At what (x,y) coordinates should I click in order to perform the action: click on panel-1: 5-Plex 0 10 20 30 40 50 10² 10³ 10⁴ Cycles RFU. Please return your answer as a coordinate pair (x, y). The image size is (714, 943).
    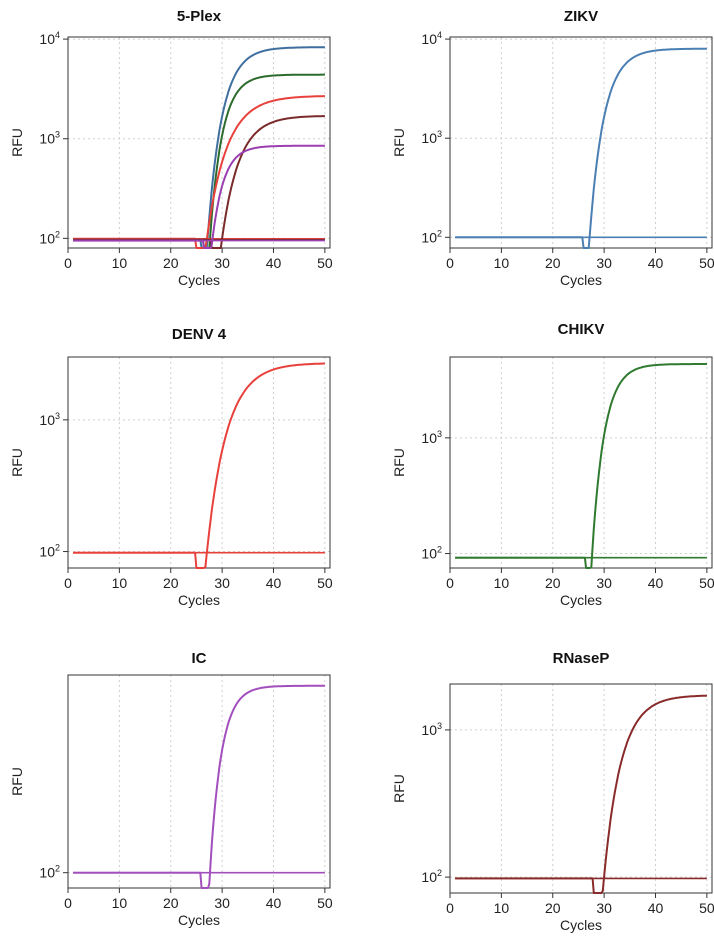
    Looking at the image, I should click on (171, 148).